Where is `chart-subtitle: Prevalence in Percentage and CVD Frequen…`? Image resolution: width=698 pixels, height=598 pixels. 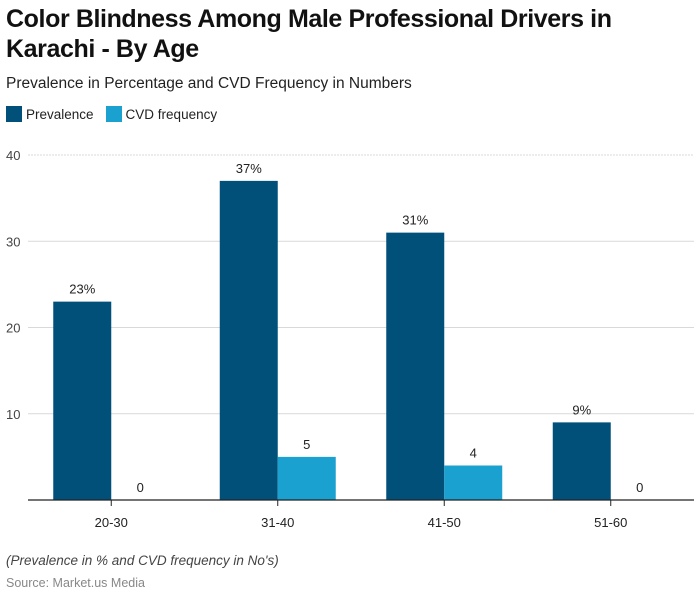 chart-subtitle: Prevalence in Percentage and CVD Frequen… is located at coordinates (209, 83).